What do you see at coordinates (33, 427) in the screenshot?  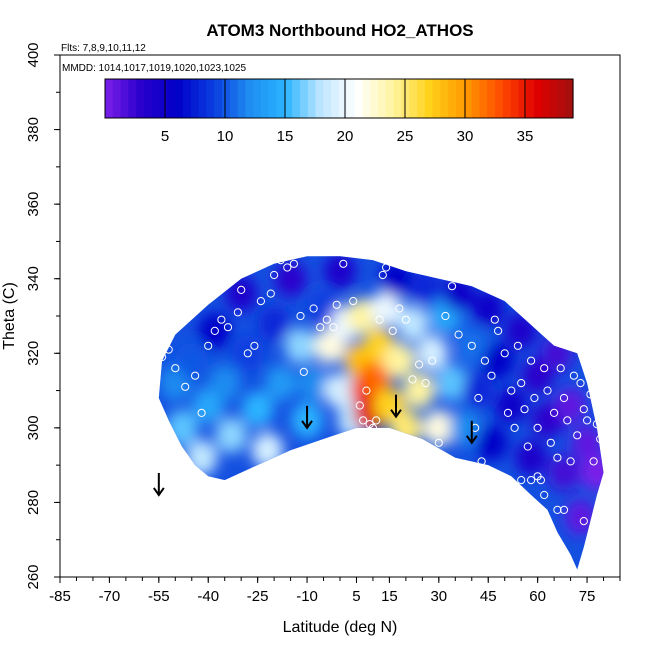 I see `y-tick-label: 300` at bounding box center [33, 427].